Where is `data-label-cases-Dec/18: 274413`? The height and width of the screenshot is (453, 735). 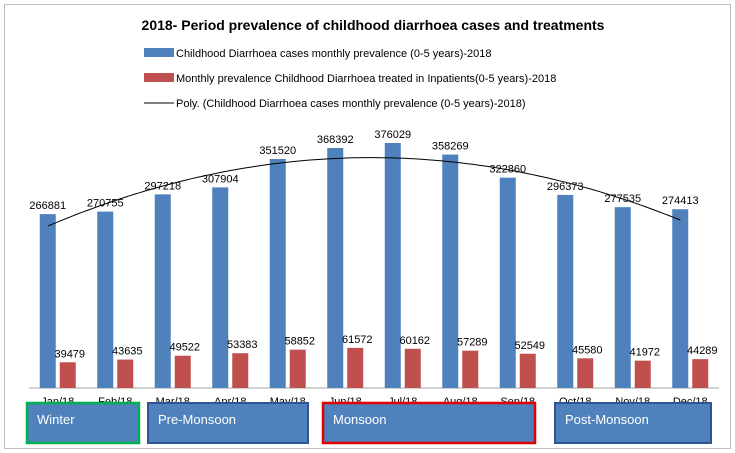
data-label-cases-Dec/18: 274413 is located at coordinates (680, 201).